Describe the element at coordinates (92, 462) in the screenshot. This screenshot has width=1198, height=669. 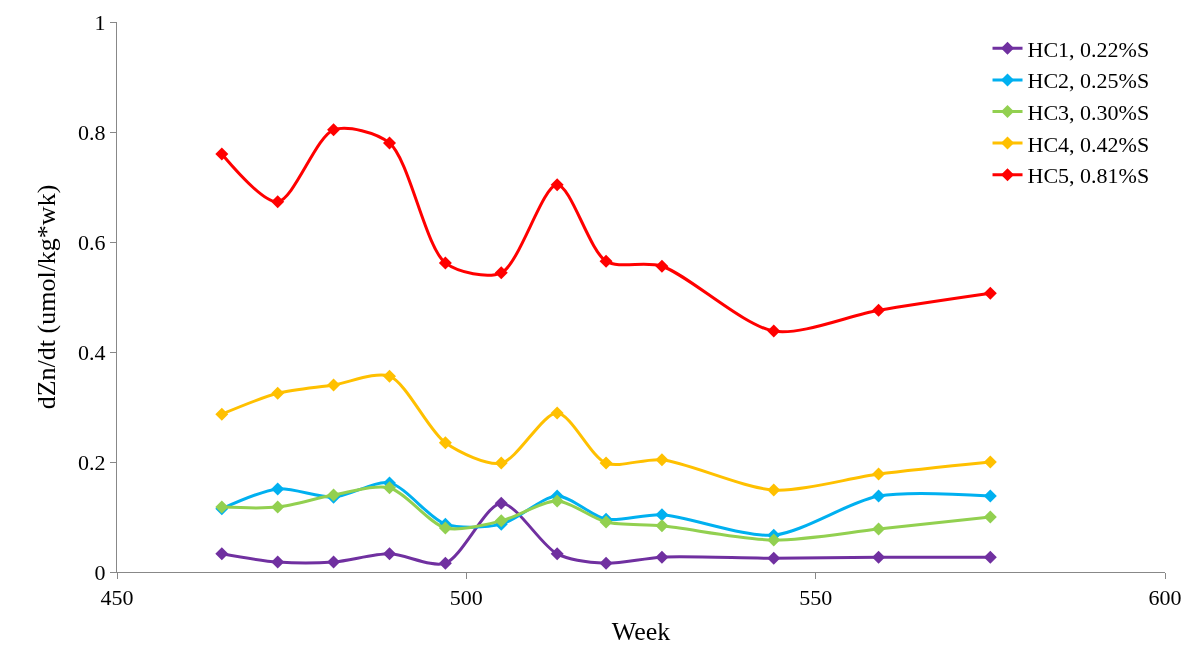
I see `y-tick-label: 0.2` at that location.